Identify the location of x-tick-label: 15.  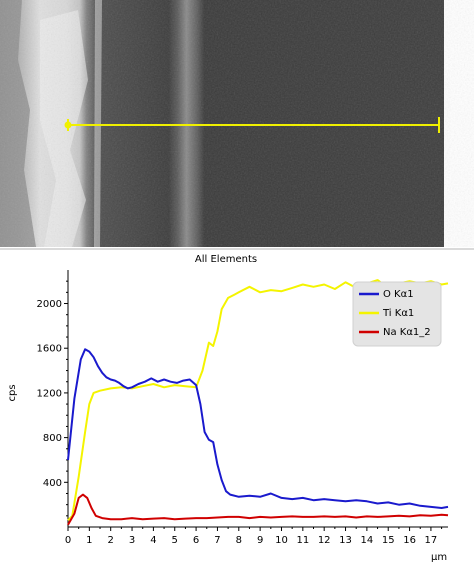
(388, 540).